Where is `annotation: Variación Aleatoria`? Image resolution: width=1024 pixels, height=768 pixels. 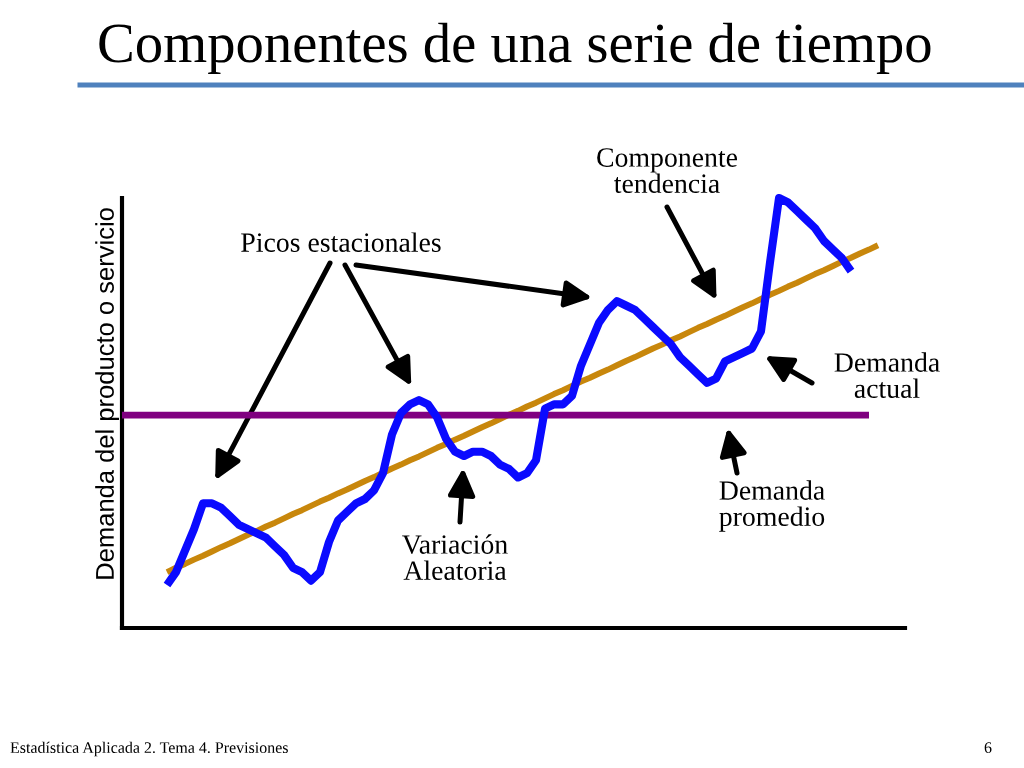 annotation: Variación Aleatoria is located at coordinates (455, 557).